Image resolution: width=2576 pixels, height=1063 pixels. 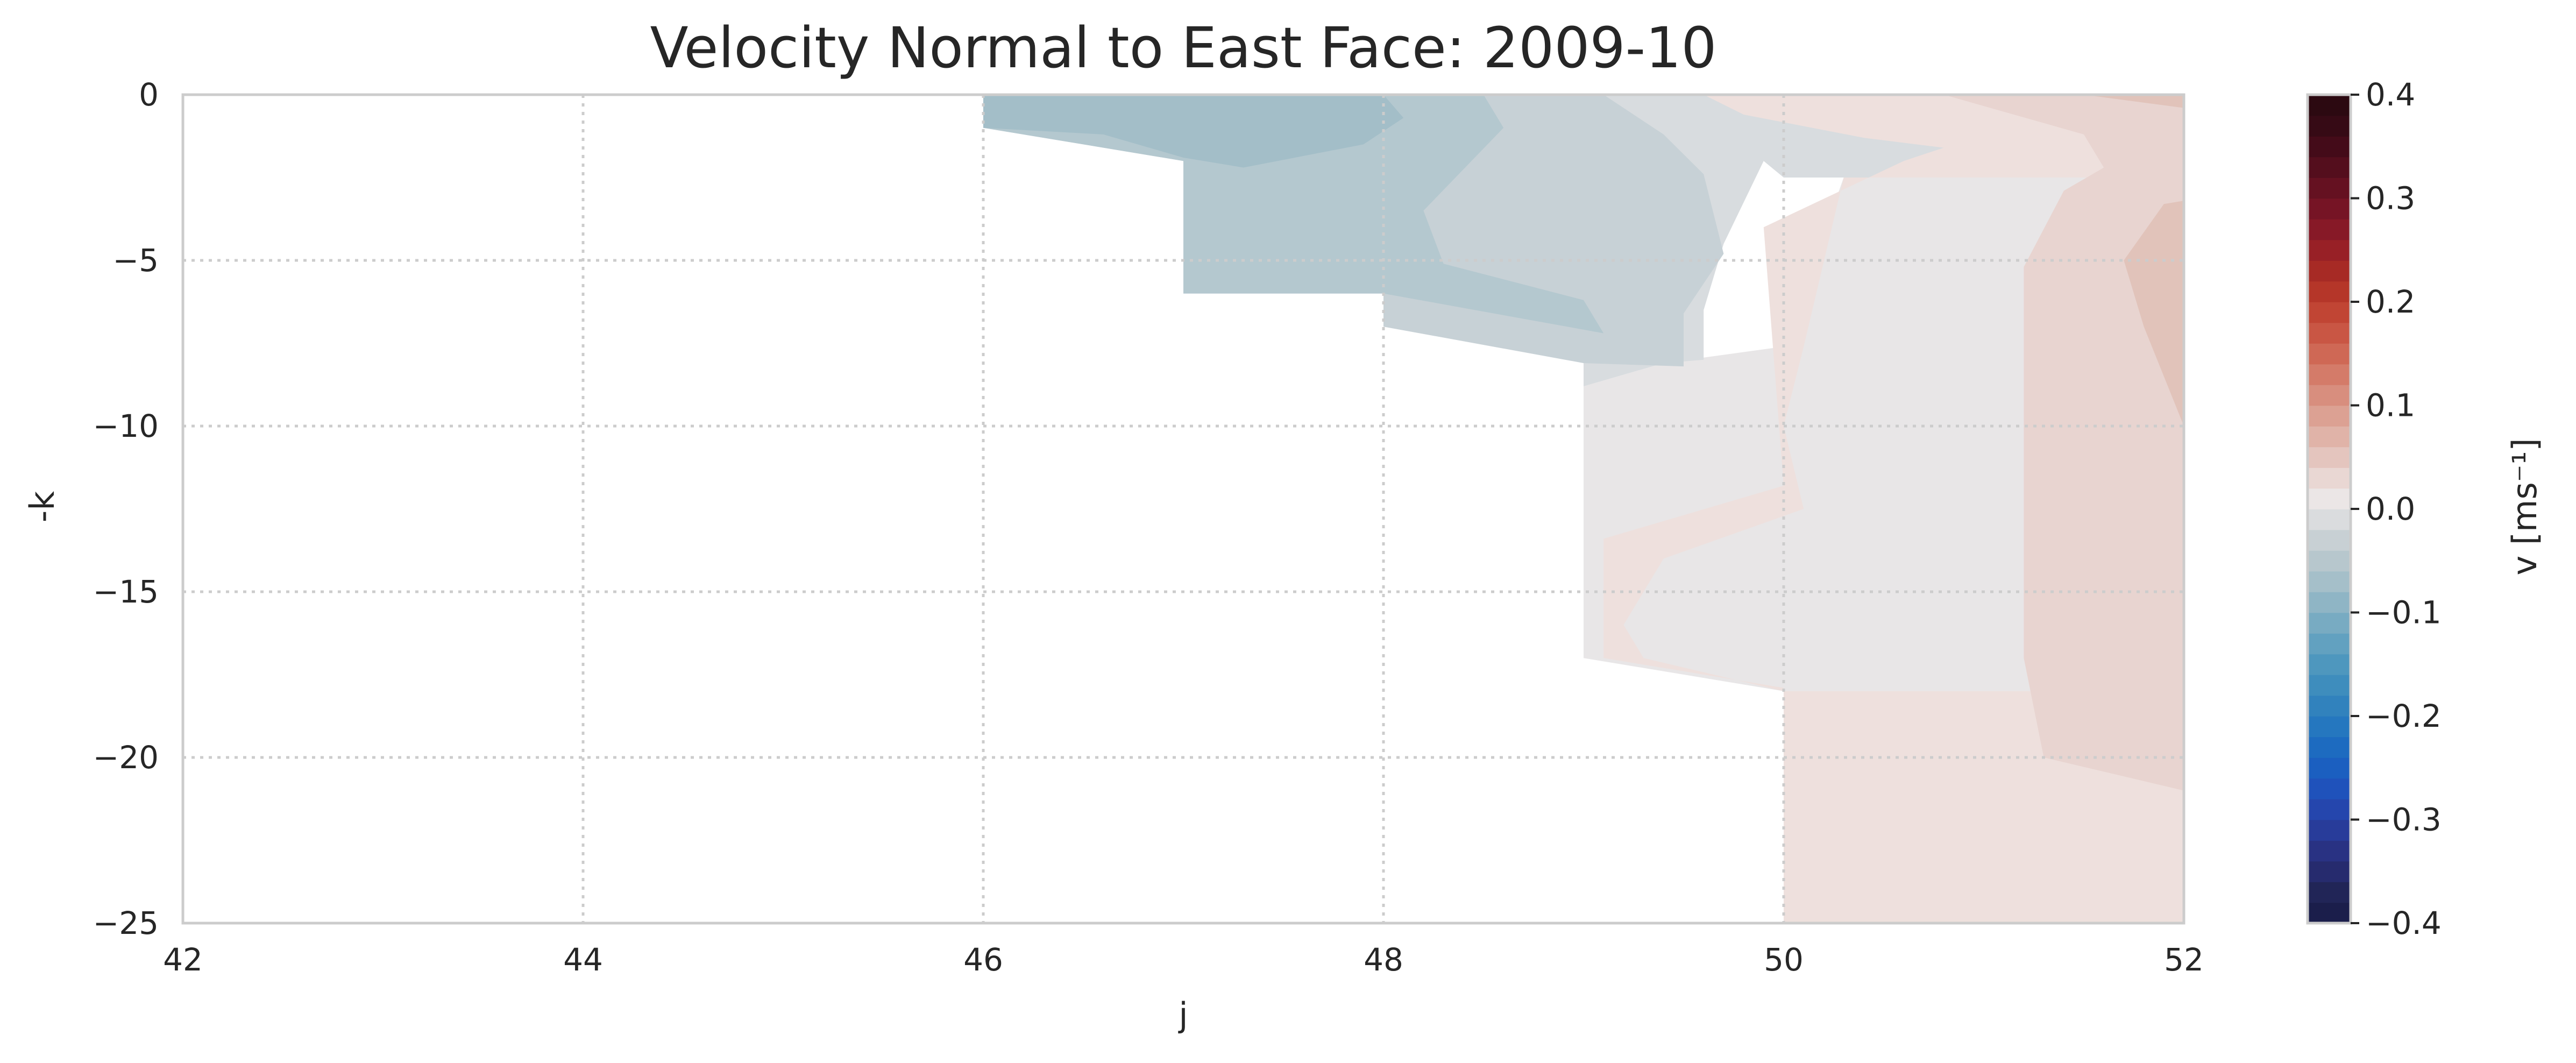 I want to click on x-tick-label: 50, so click(x=1784, y=959).